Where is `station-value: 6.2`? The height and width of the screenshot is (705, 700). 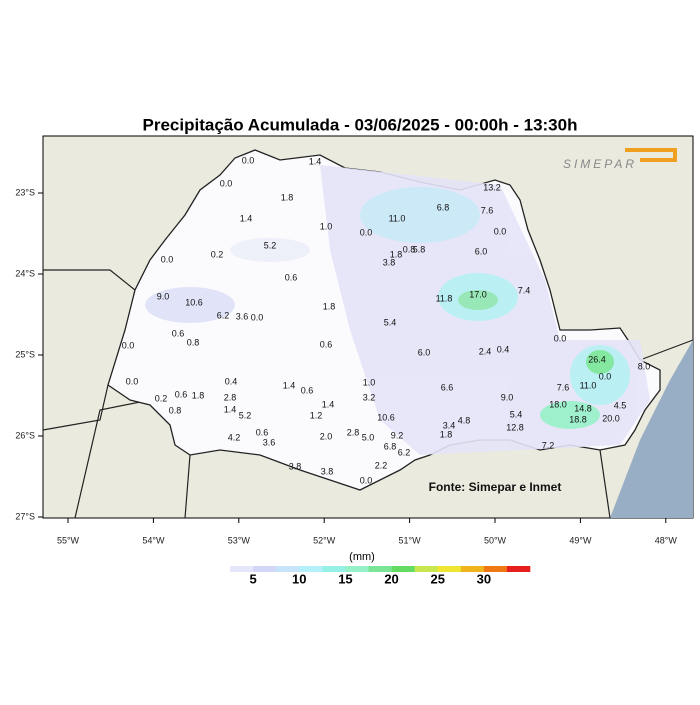 station-value: 6.2 is located at coordinates (404, 452).